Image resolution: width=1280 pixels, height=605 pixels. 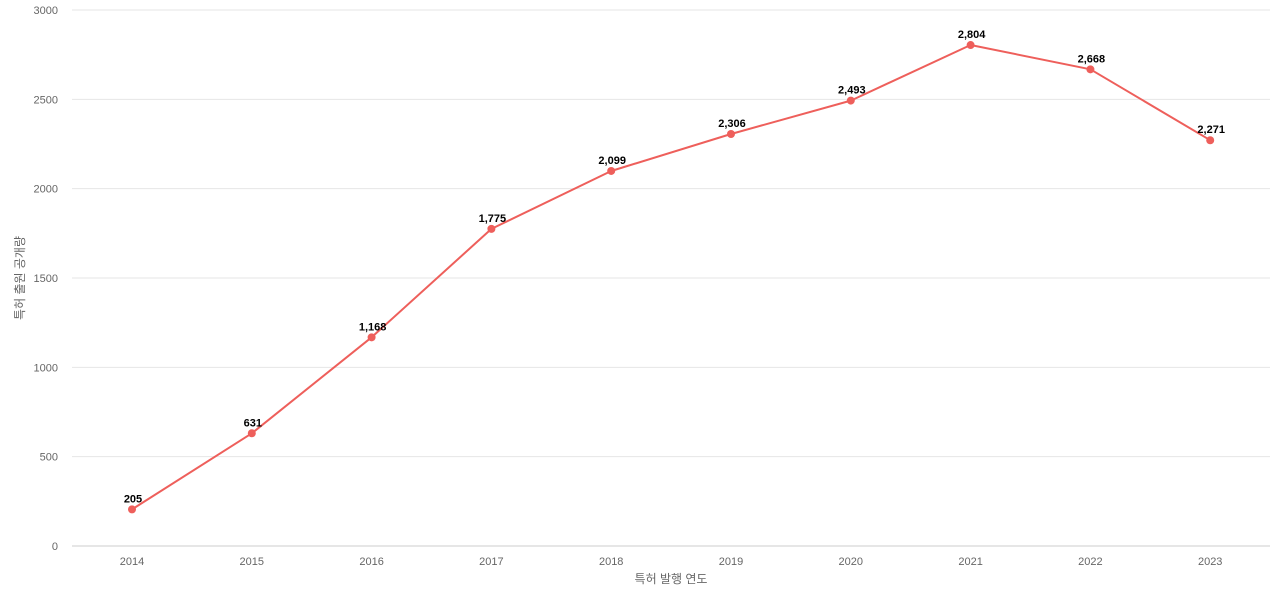 I want to click on x-axis-tick-labels: 2014 2015 2016 2017 2018 2019 2020 2021 2022 2023, so click(x=671, y=562).